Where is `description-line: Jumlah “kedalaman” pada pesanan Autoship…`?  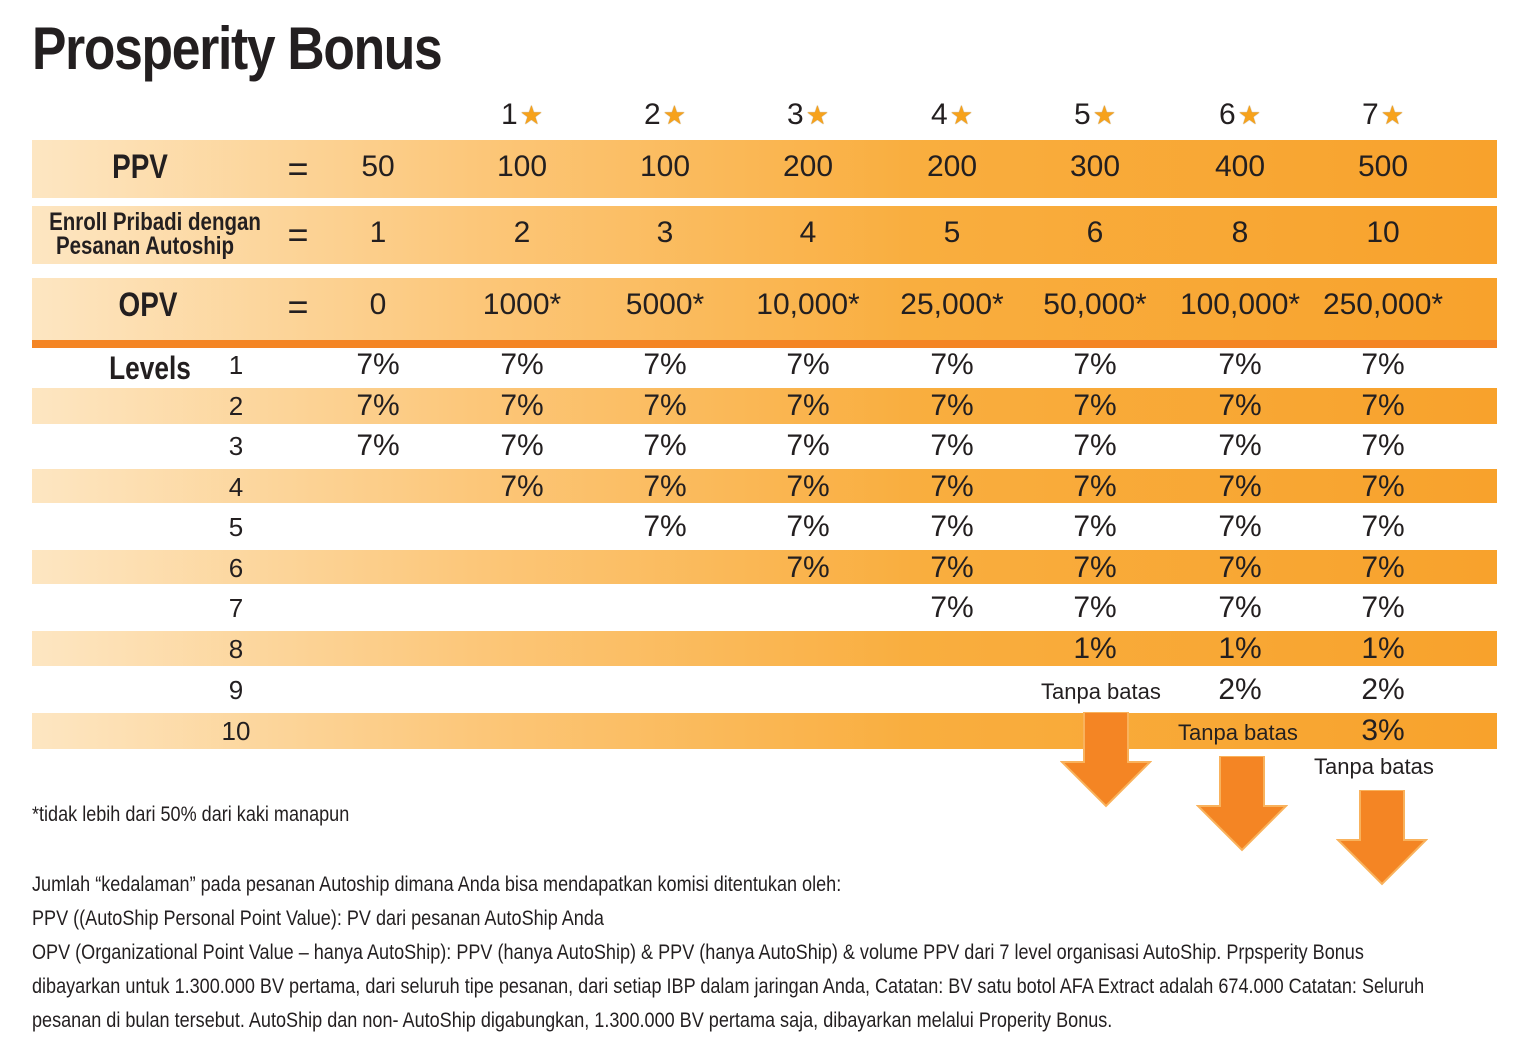
description-line: Jumlah “kedalaman” pada pesanan Autoship… is located at coordinates (437, 884).